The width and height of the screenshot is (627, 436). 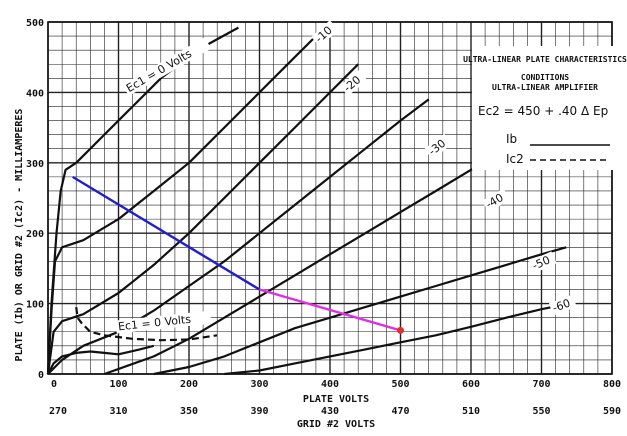 I want to click on x2-tick-label: 390, so click(x=259, y=411).